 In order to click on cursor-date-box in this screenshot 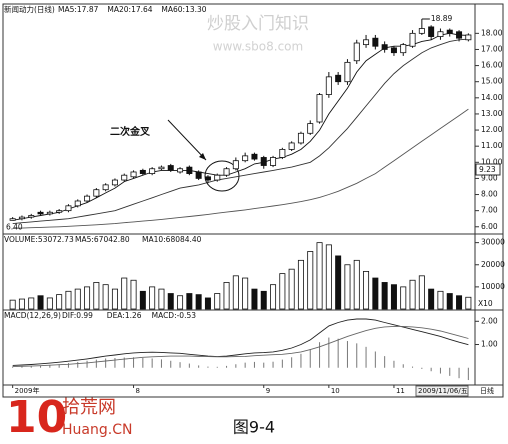, I will do `click(442, 391)`.